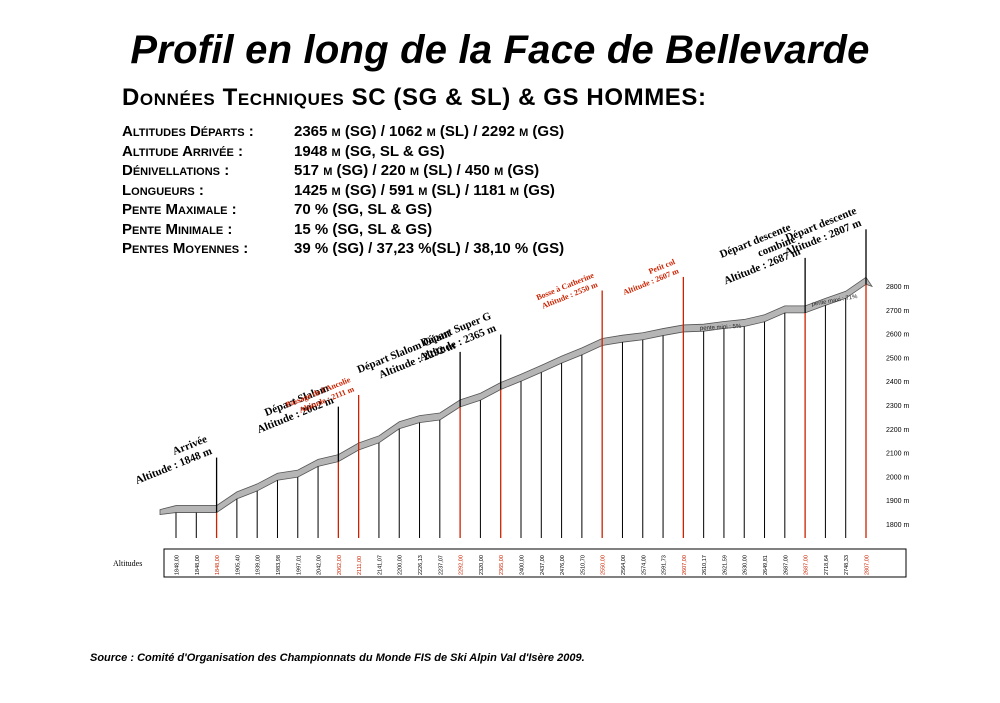  What do you see at coordinates (898, 430) in the screenshot?
I see `y-tick-label: 2200 m` at bounding box center [898, 430].